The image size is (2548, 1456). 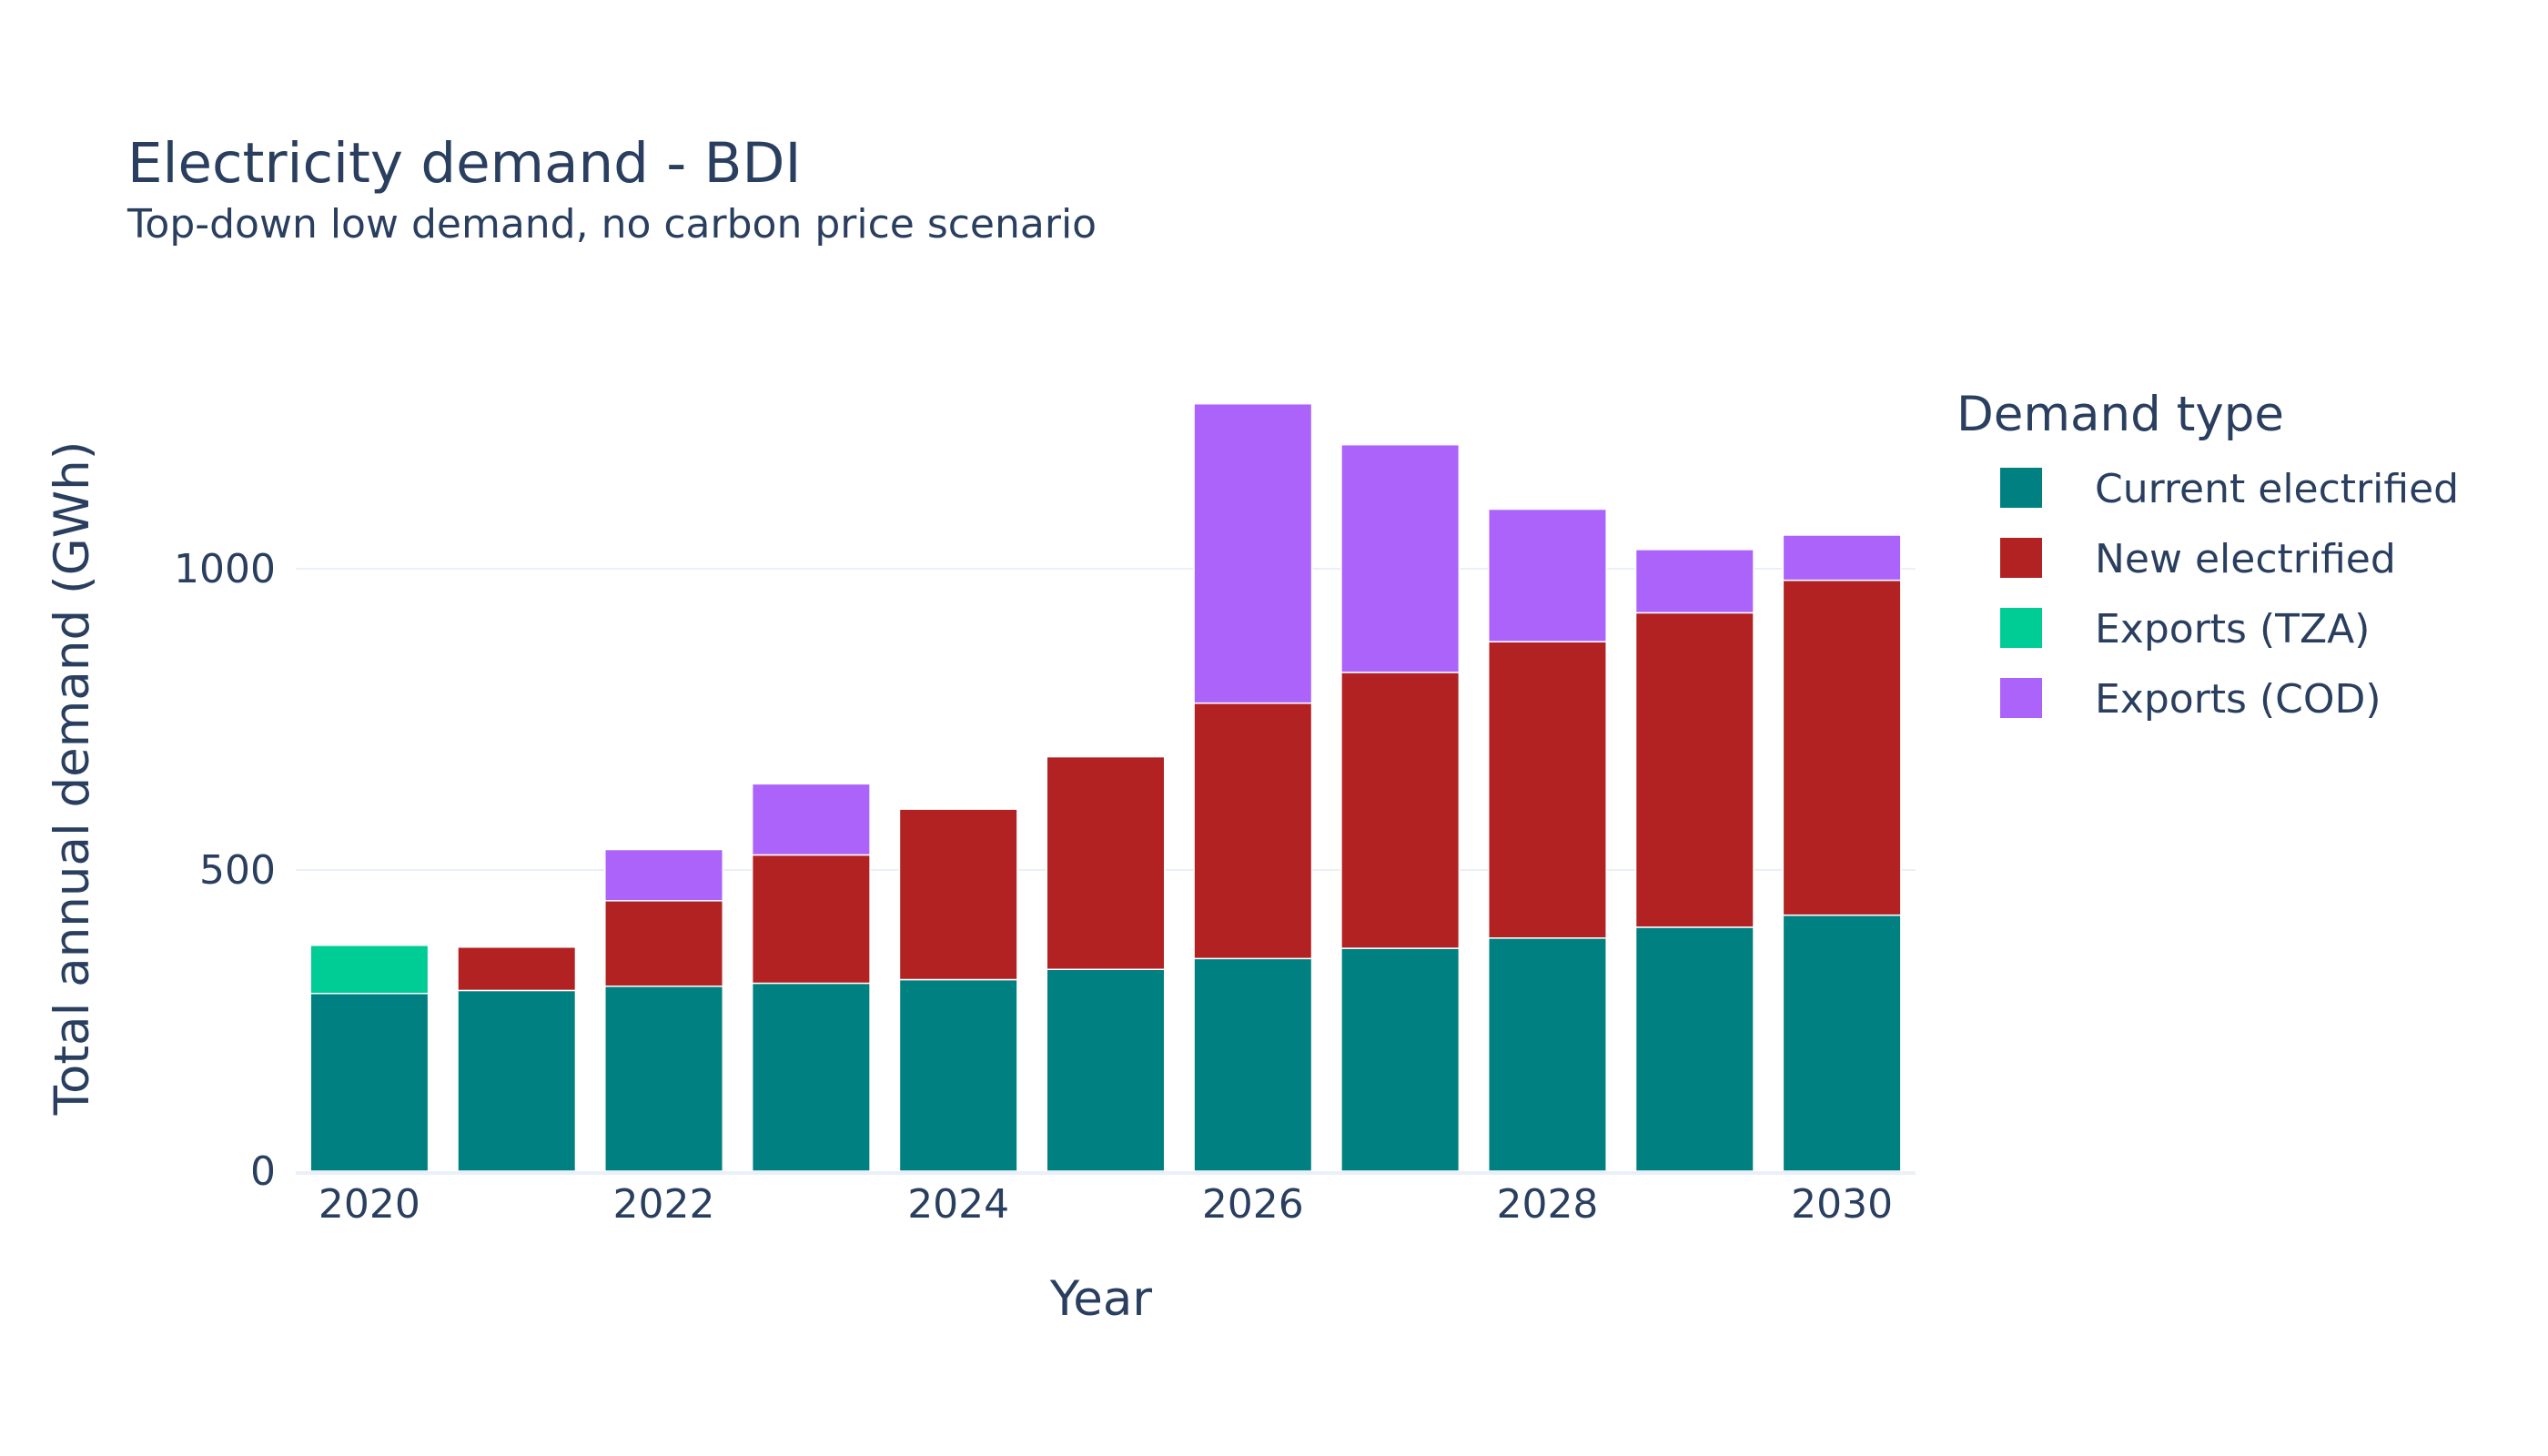 I want to click on bar-current-electrified-2023, so click(x=811, y=1077).